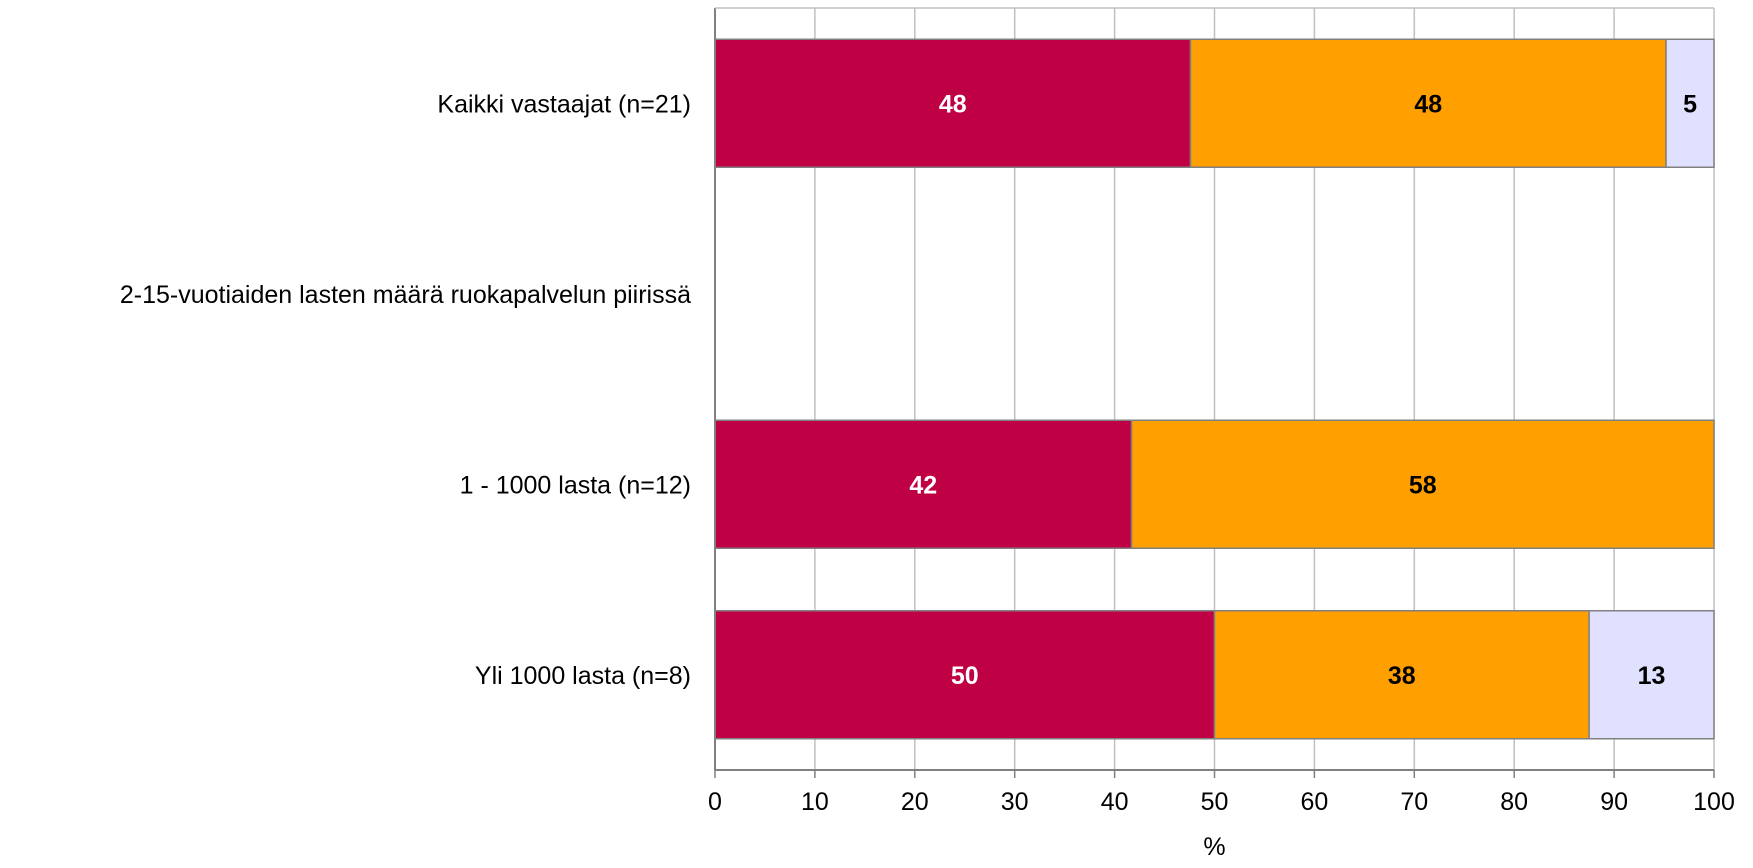  I want to click on x-tick-label: 70, so click(1414, 802).